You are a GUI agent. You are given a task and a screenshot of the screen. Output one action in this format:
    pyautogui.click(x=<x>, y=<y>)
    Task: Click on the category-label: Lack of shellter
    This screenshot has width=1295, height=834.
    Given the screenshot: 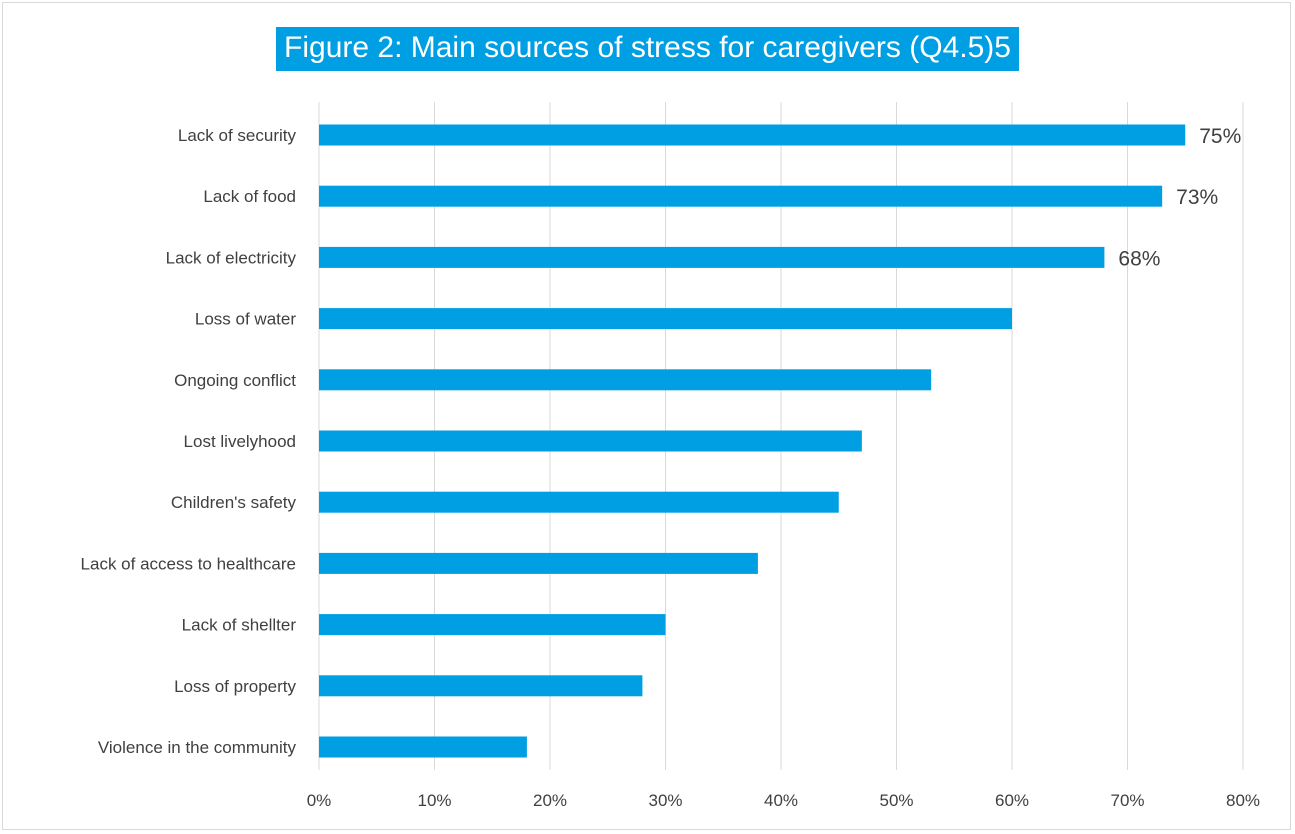 What is the action you would take?
    pyautogui.click(x=239, y=625)
    